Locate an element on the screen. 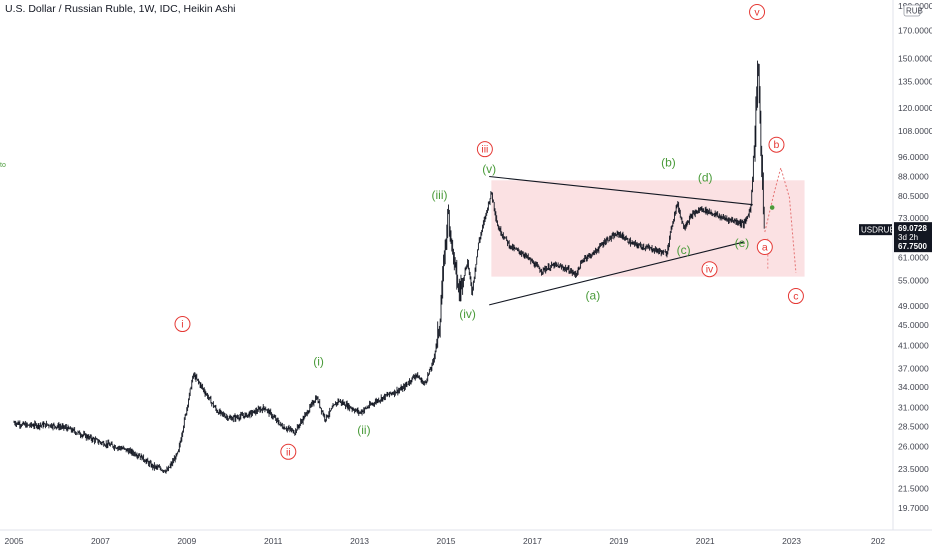  last-price-tag is located at coordinates (913, 237).